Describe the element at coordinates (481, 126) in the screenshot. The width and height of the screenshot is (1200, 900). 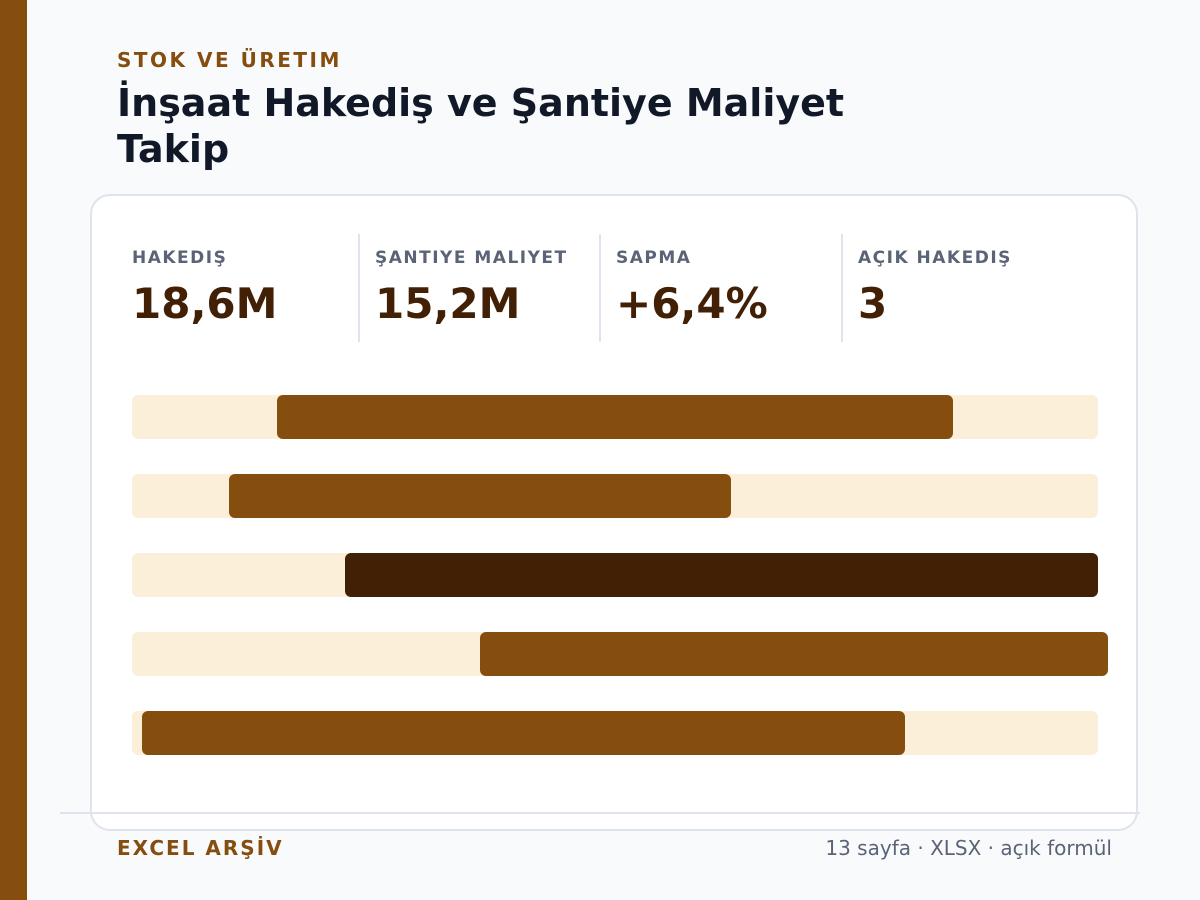
I see `page-title: İnşaat Hakediş ve Şantiye Maliyet Takip` at that location.